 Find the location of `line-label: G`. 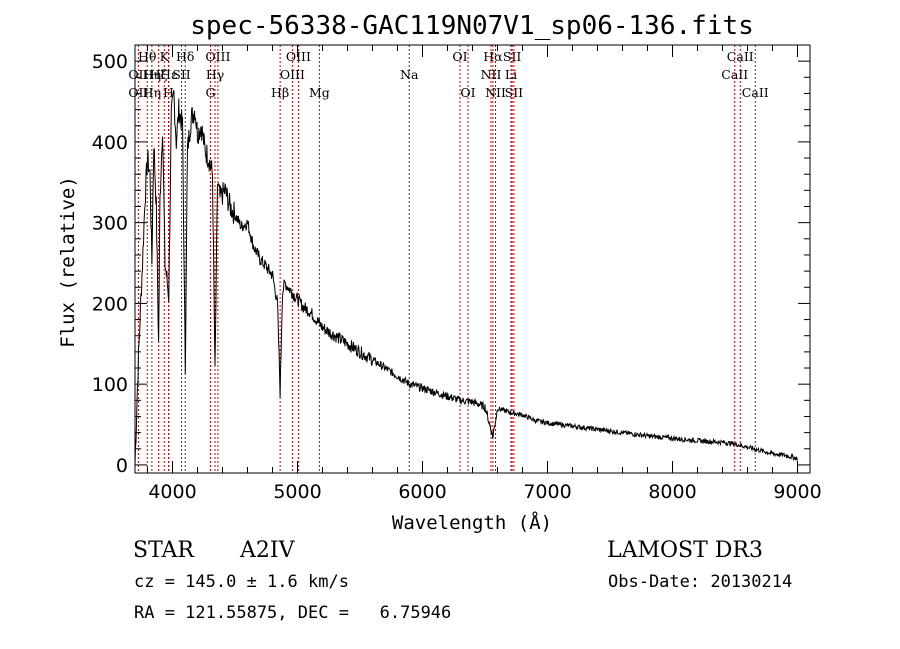

line-label: G is located at coordinates (211, 92).